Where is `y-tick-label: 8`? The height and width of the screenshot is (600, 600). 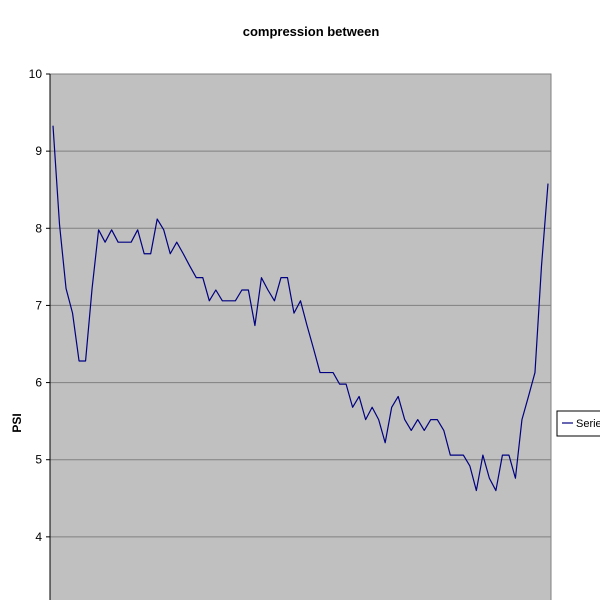
y-tick-label: 8 is located at coordinates (38, 228).